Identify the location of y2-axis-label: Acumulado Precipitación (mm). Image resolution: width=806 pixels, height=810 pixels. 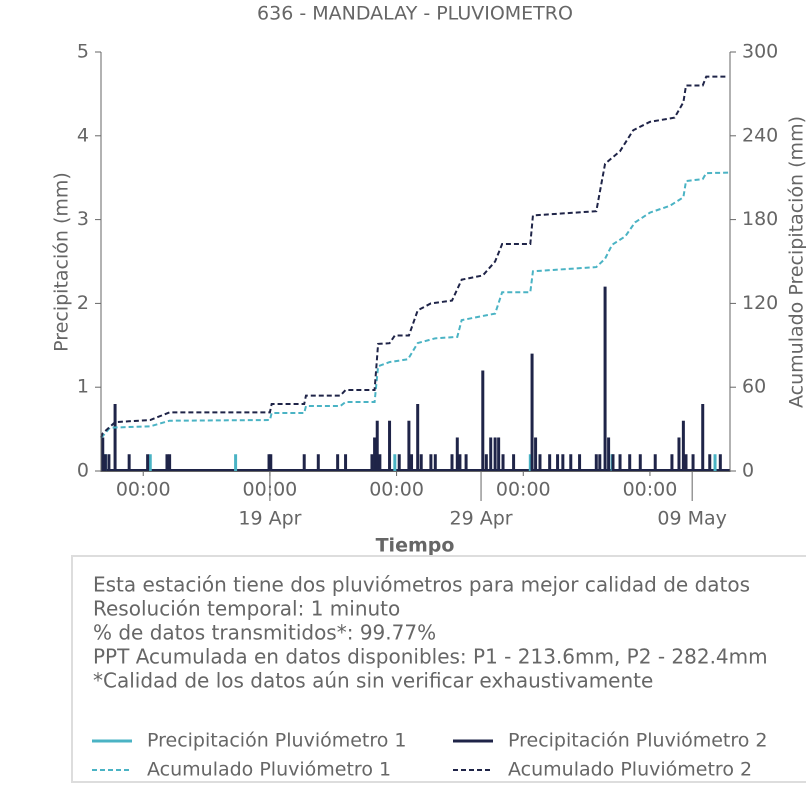
(796, 262).